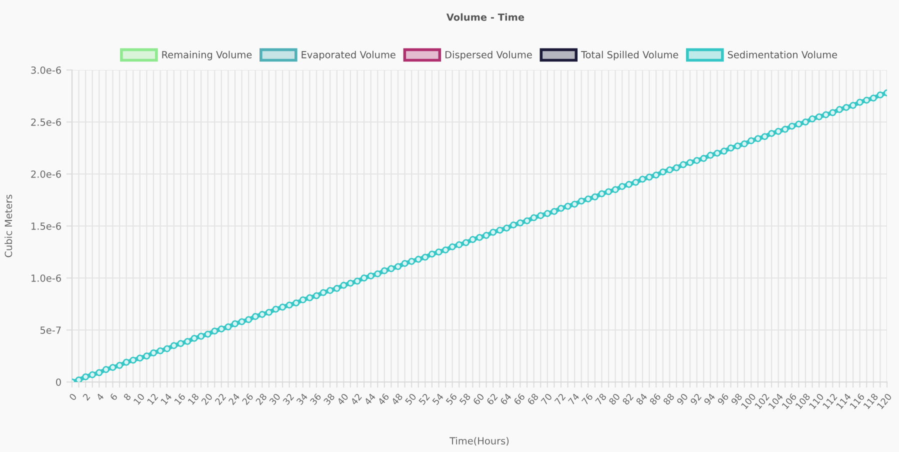  I want to click on x-tick-label: 0, so click(72, 396).